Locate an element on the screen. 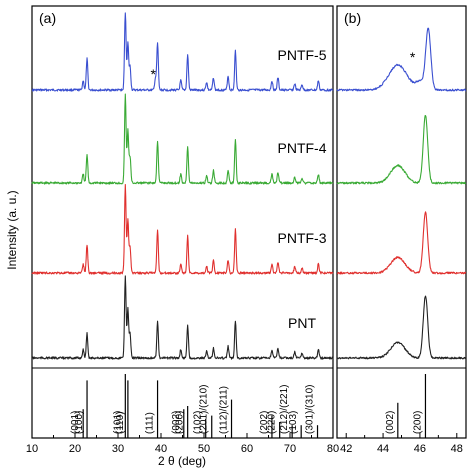 The height and width of the screenshot is (471, 474). x-tick-label: 60 is located at coordinates (247, 449).